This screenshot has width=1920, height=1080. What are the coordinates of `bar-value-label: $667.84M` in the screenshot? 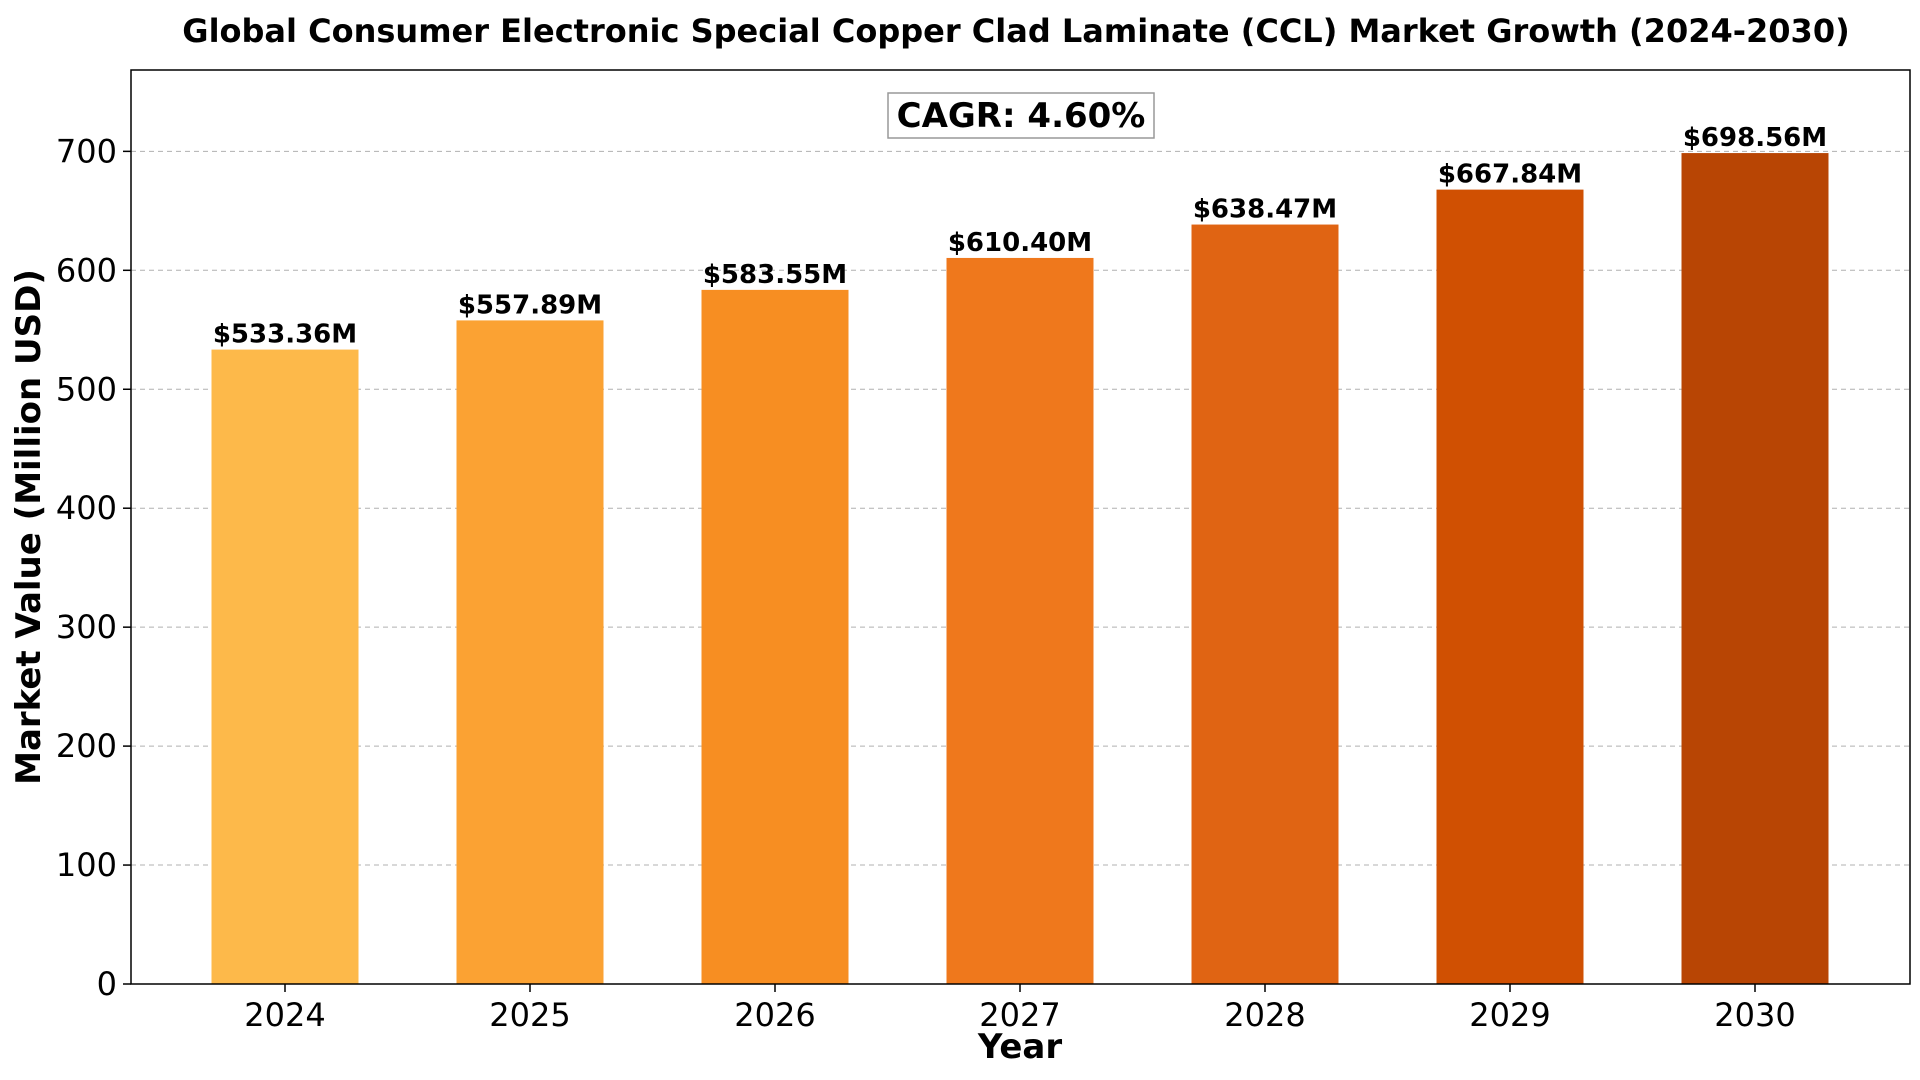 It's located at (1510, 175).